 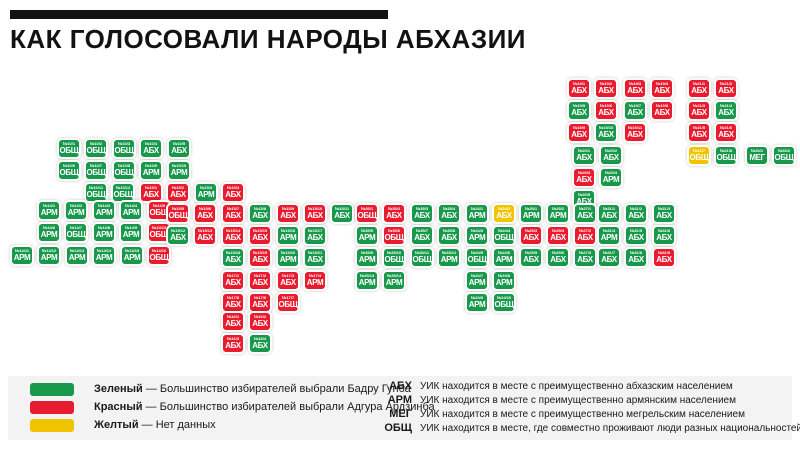 I want to click on uik-tile: №14/11 АРМ, so click(x=22, y=255).